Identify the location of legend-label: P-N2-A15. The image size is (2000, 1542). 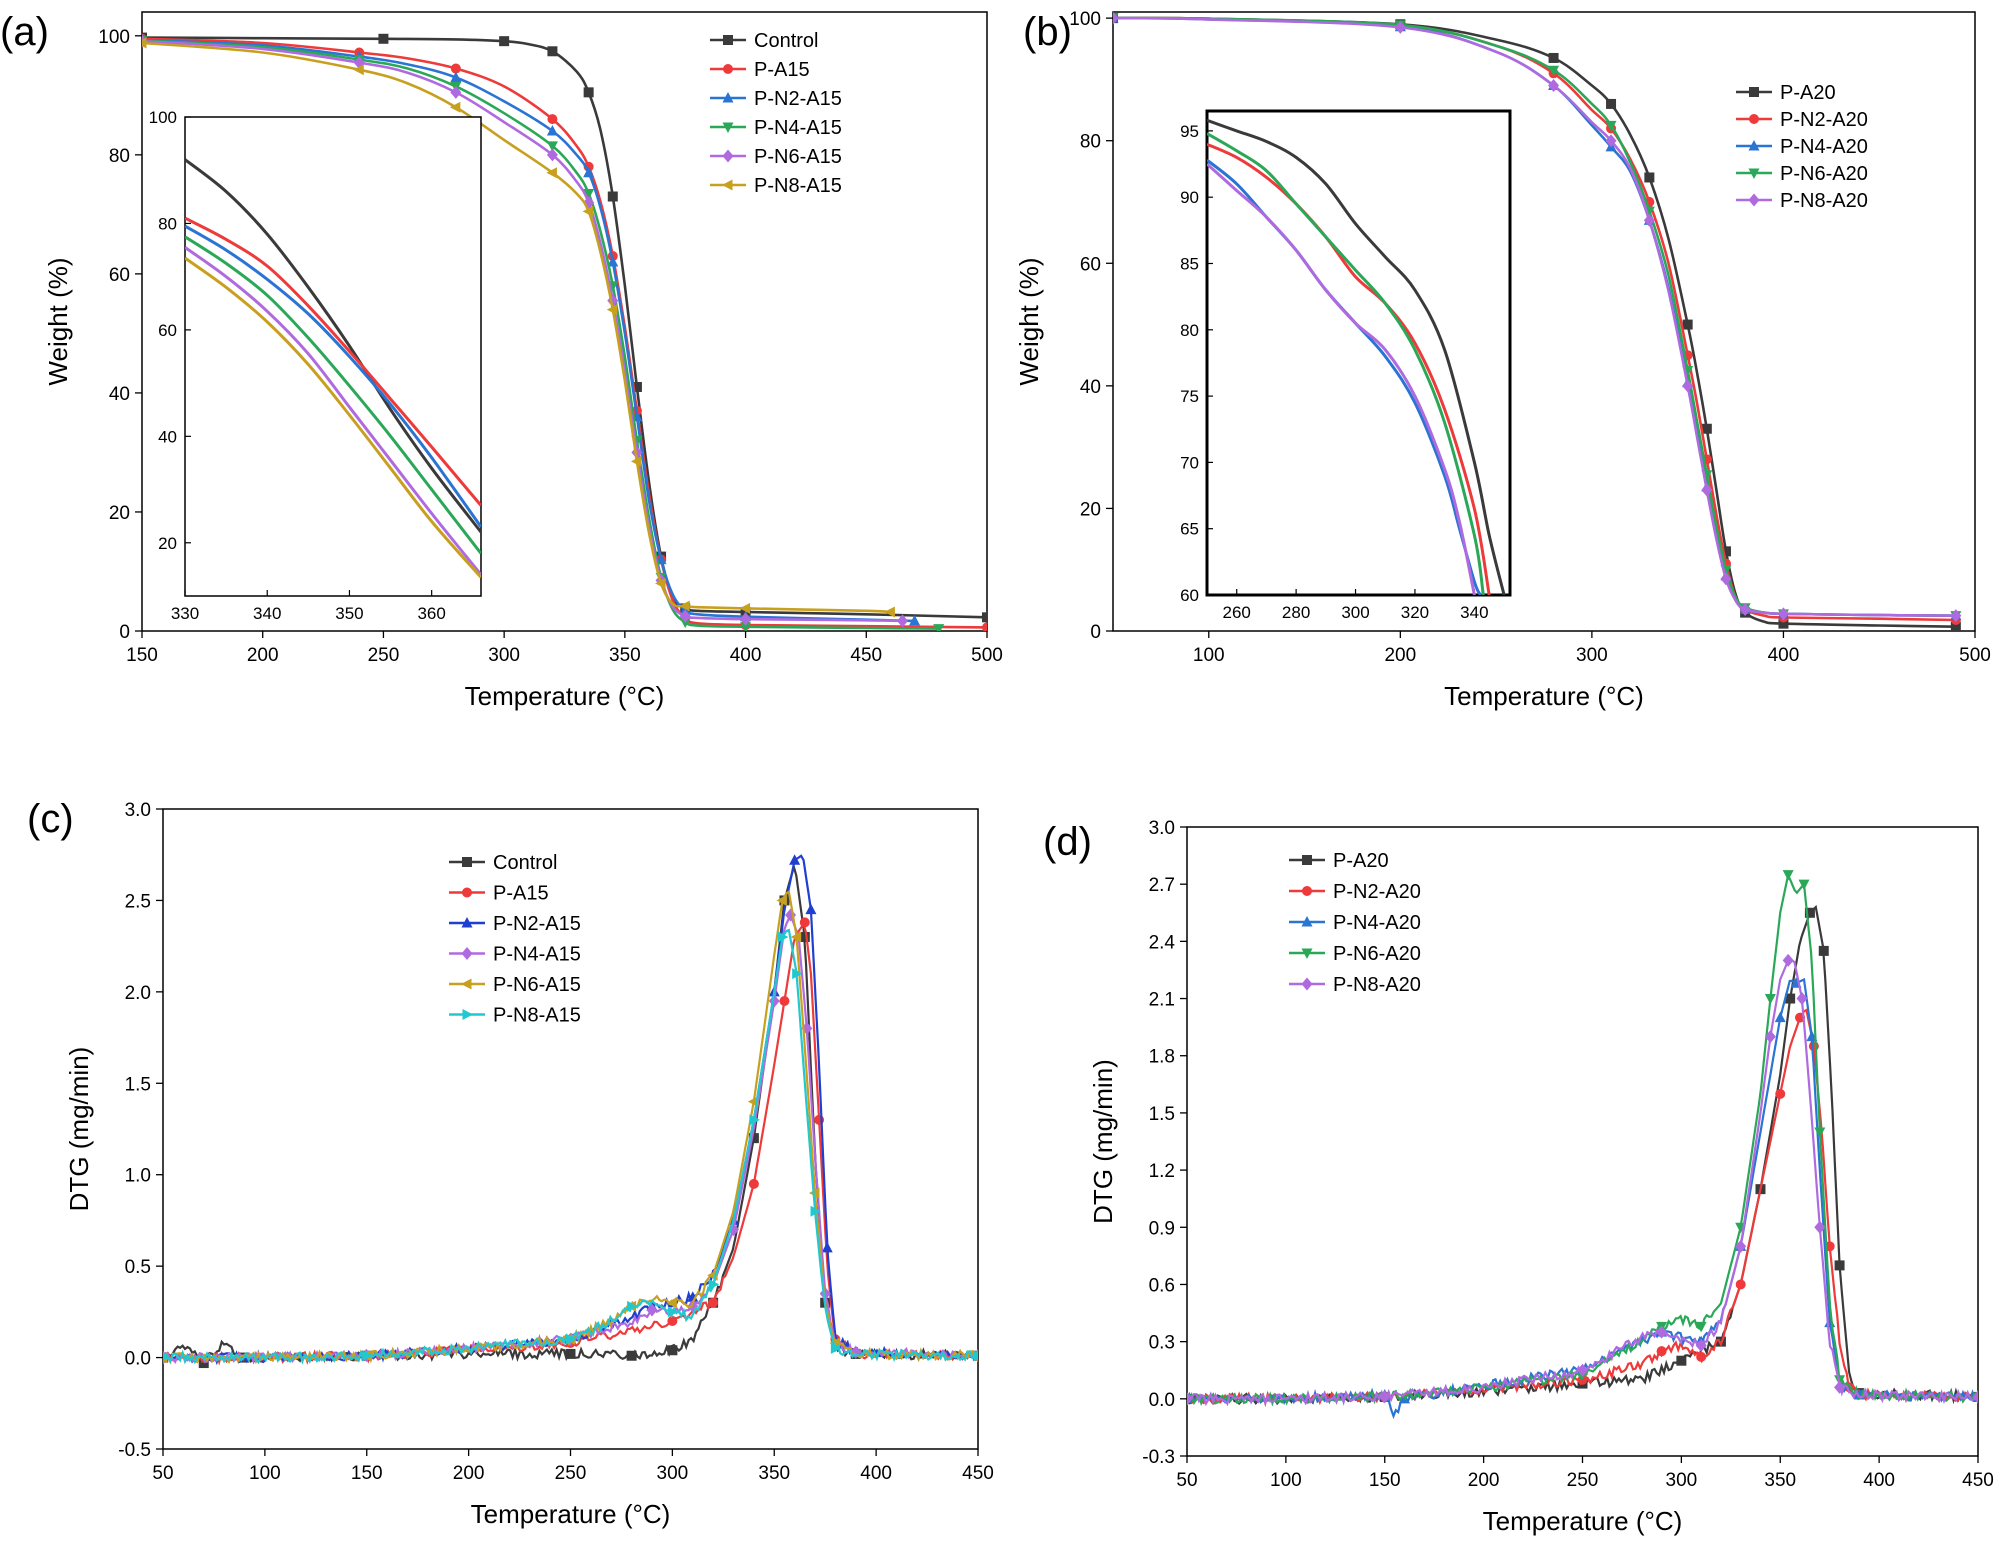
(537, 924).